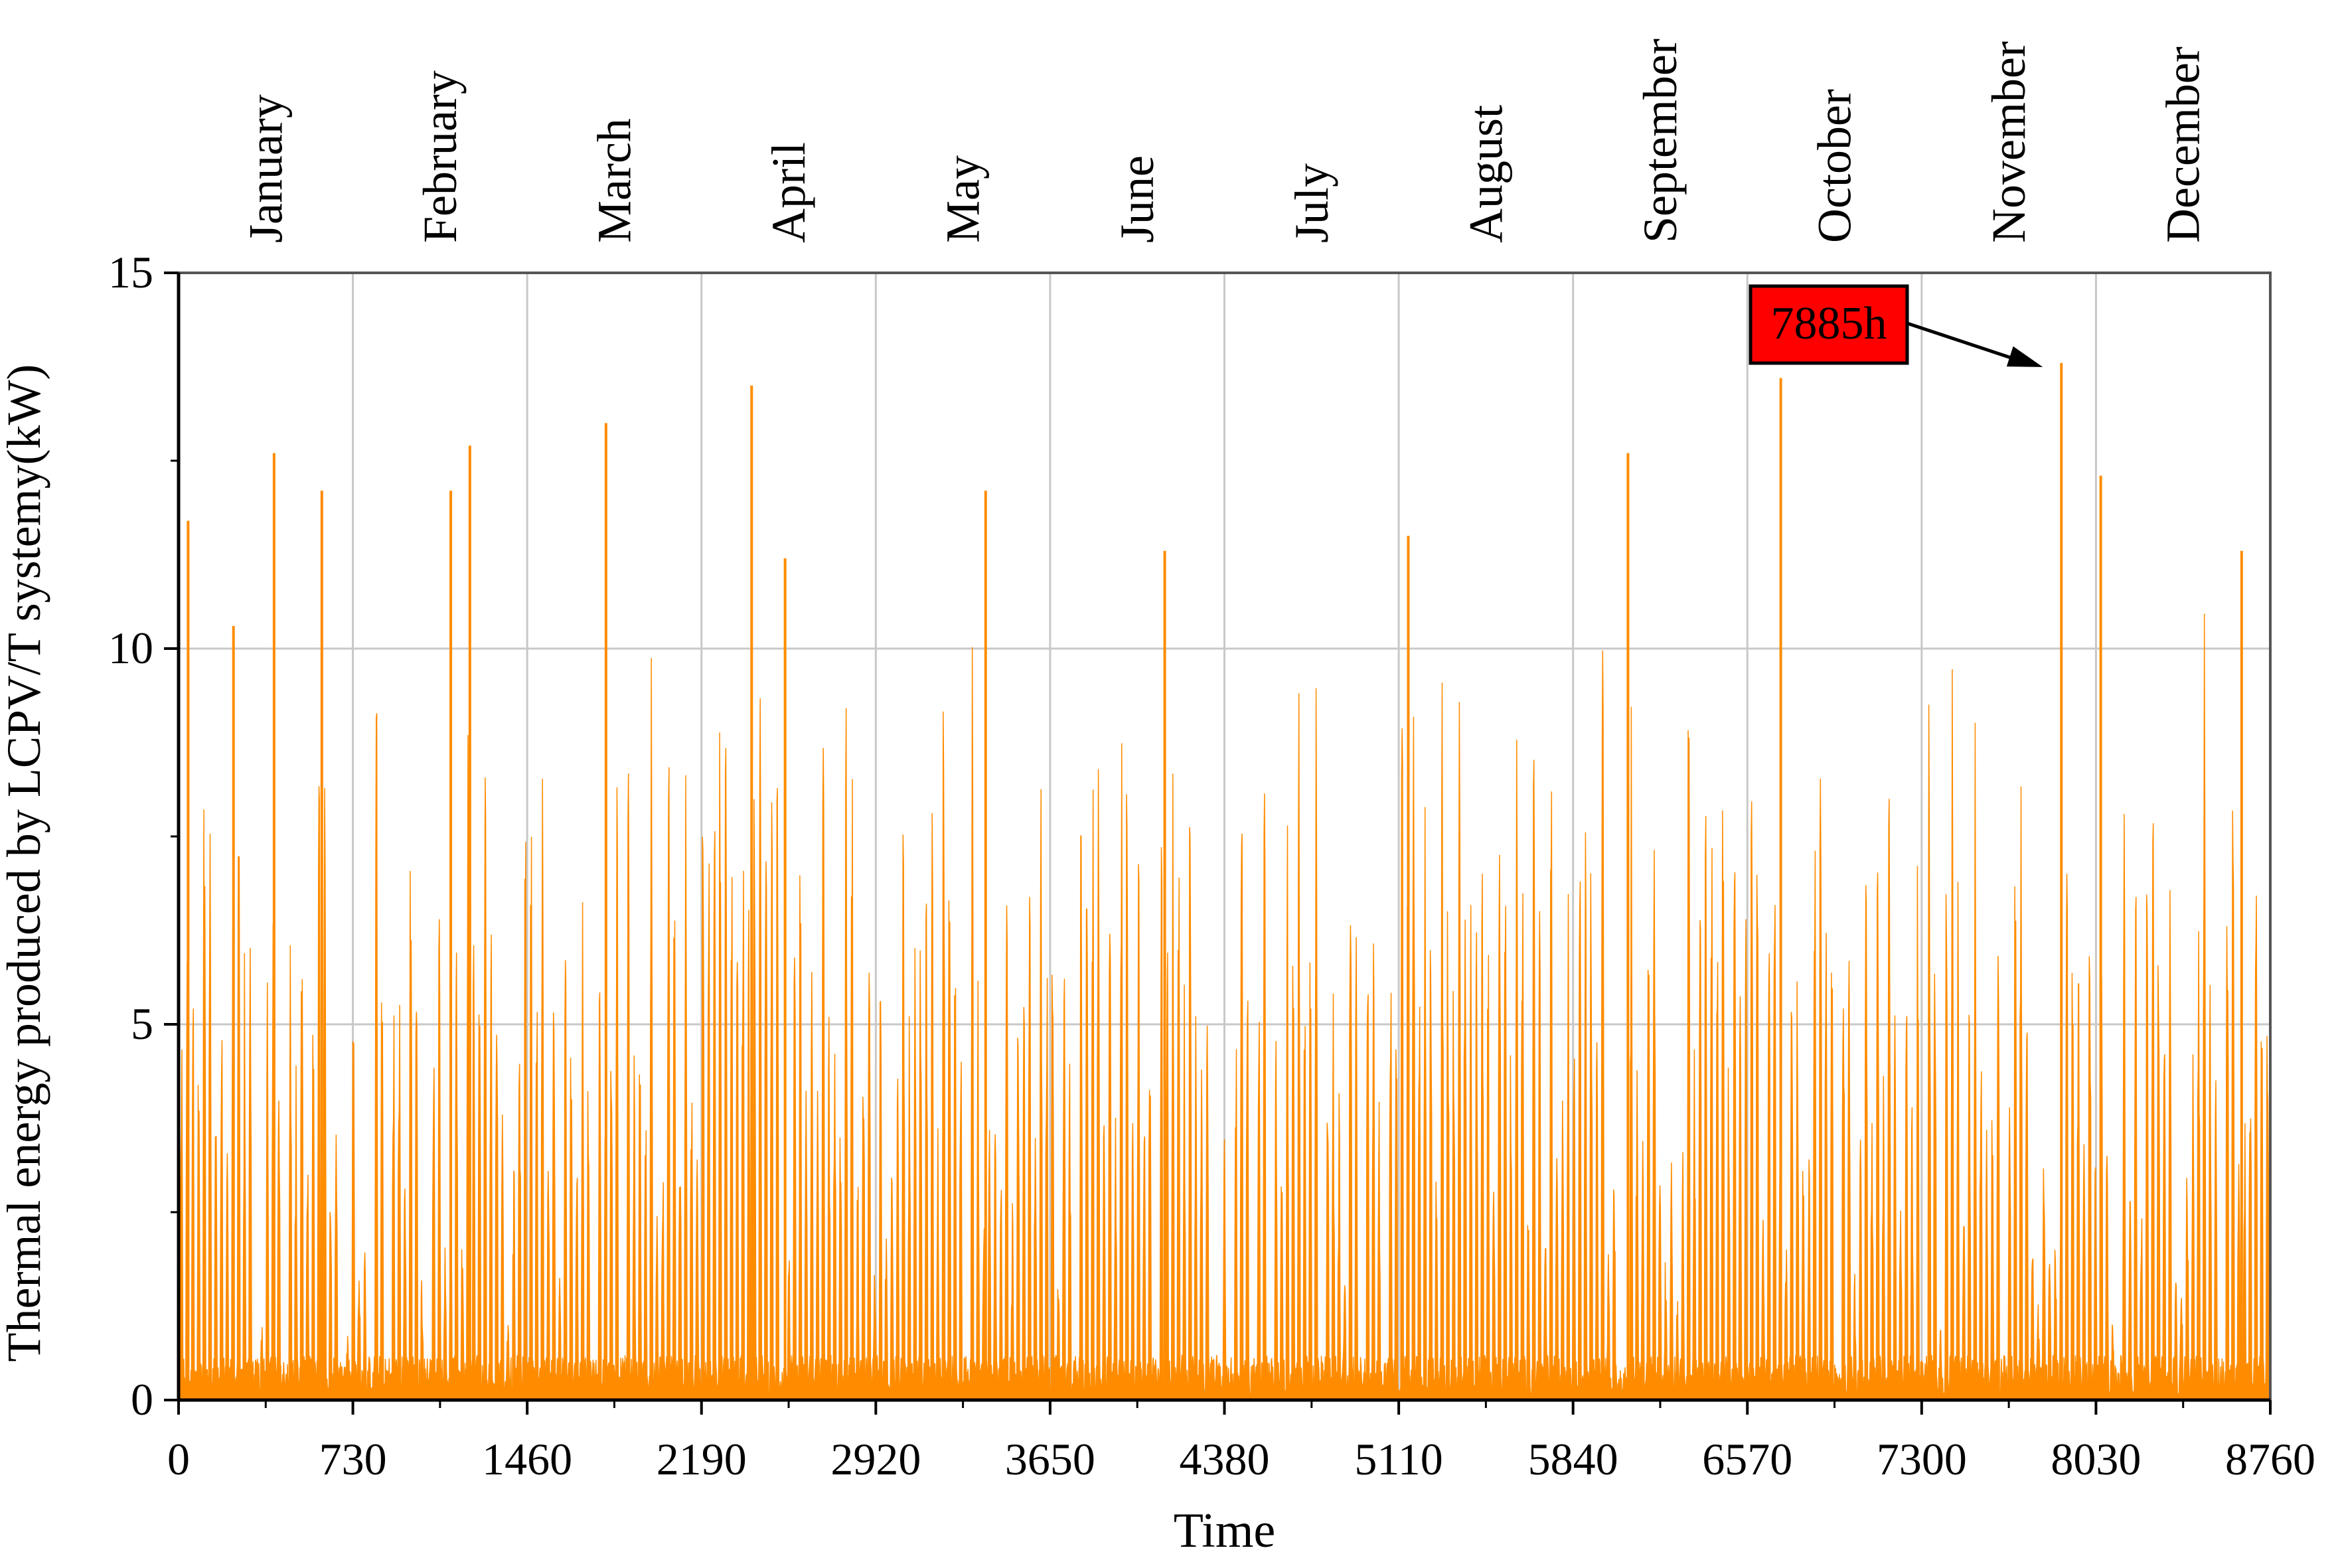 This screenshot has height=1568, width=2338. I want to click on month-label: April, so click(788, 193).